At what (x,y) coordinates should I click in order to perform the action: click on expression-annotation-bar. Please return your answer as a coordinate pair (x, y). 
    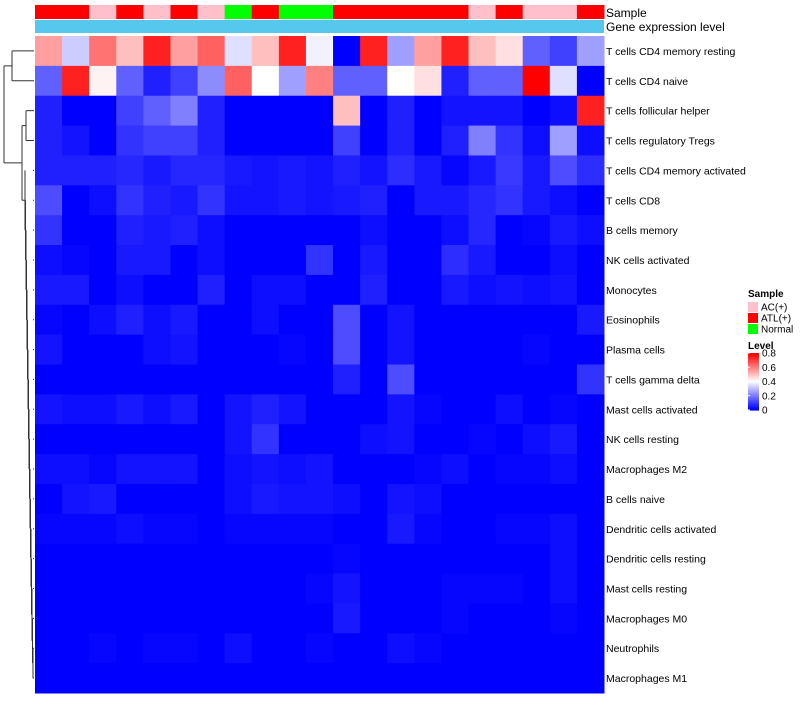
    Looking at the image, I should click on (319, 26).